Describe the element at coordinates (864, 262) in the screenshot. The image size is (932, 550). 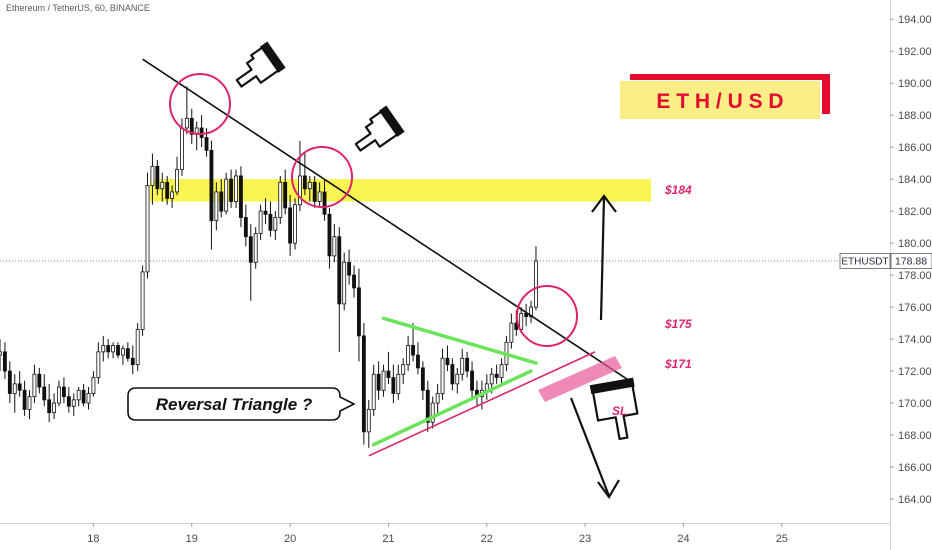
I see `price-tag-symbol: ETHUSDT` at that location.